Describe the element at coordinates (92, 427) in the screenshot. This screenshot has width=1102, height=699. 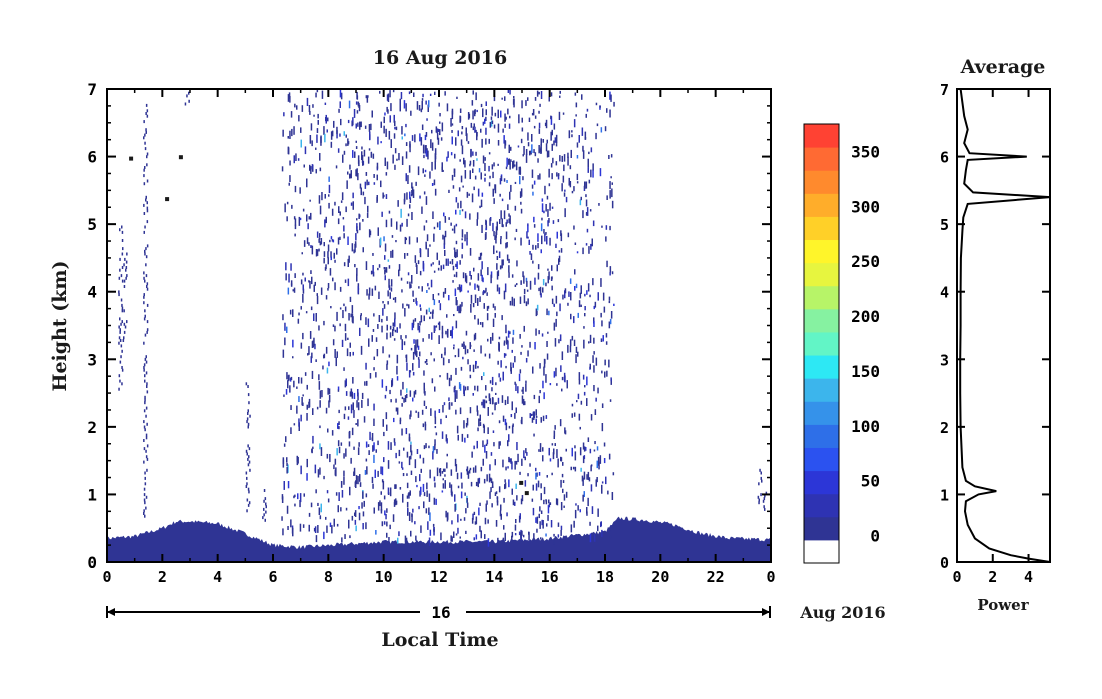
I see `heatmap-y-tick-label: 2` at that location.